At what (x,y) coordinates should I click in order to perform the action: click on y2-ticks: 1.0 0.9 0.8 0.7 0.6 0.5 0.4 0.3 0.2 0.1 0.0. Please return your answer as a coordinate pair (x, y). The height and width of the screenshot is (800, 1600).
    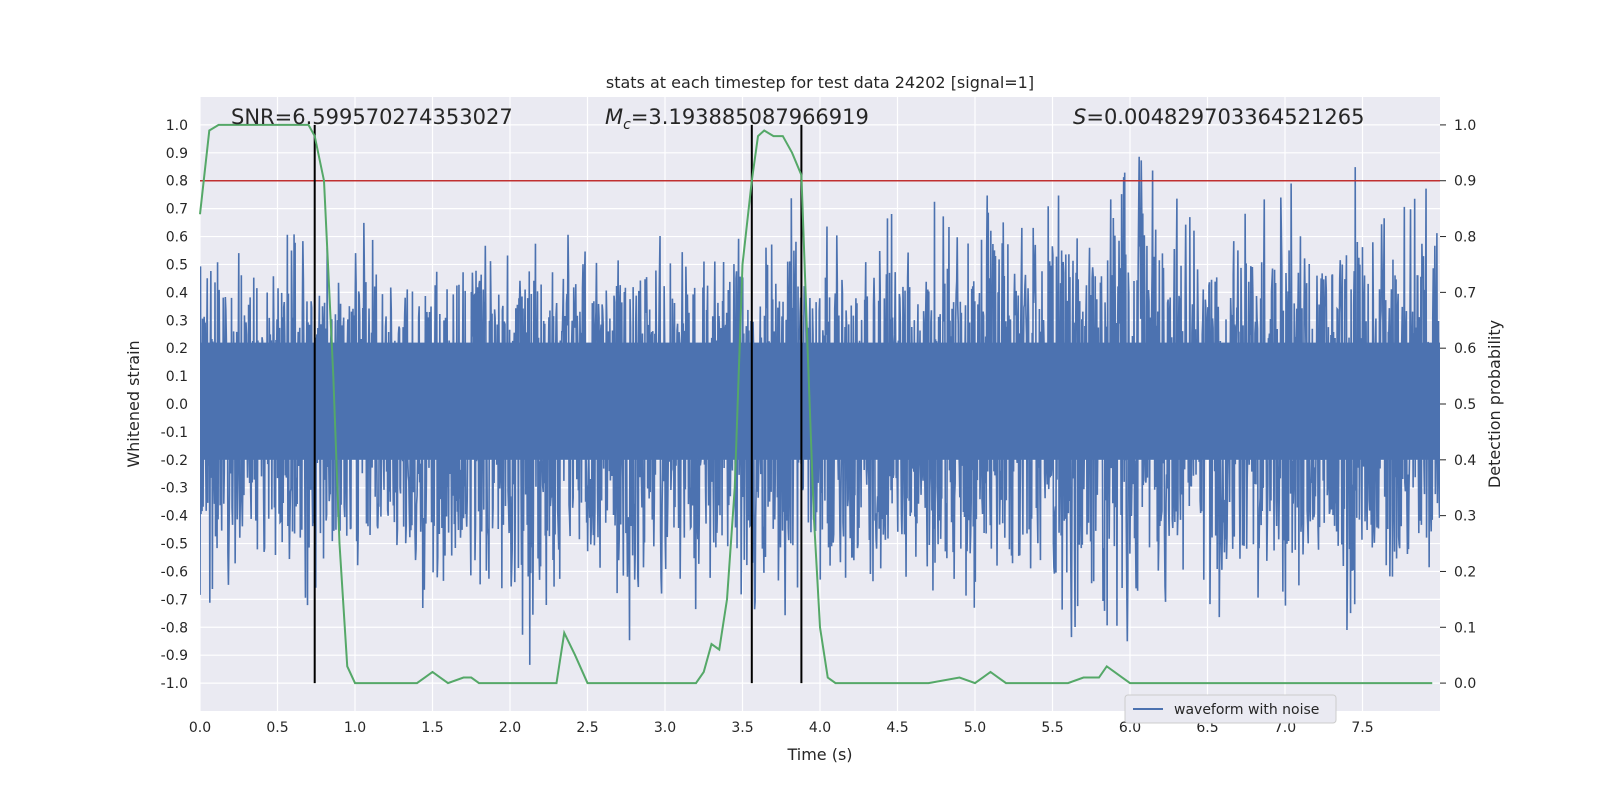
    Looking at the image, I should click on (1458, 405).